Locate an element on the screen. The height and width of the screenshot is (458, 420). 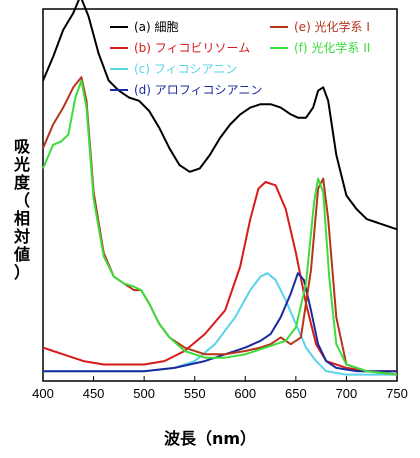
y-axis-label-char: 対 is located at coordinates (21, 236).